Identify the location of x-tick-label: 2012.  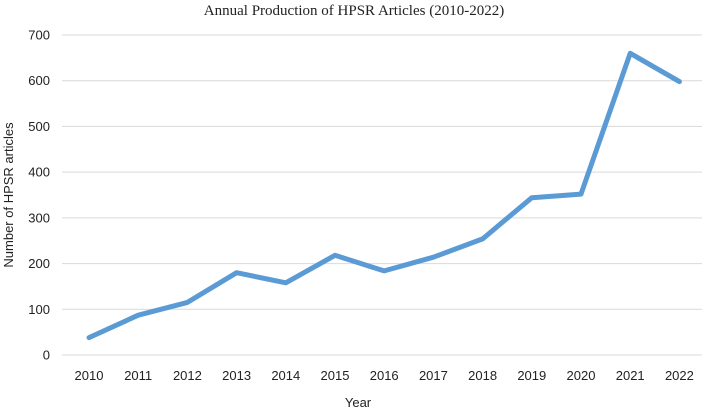
(187, 375).